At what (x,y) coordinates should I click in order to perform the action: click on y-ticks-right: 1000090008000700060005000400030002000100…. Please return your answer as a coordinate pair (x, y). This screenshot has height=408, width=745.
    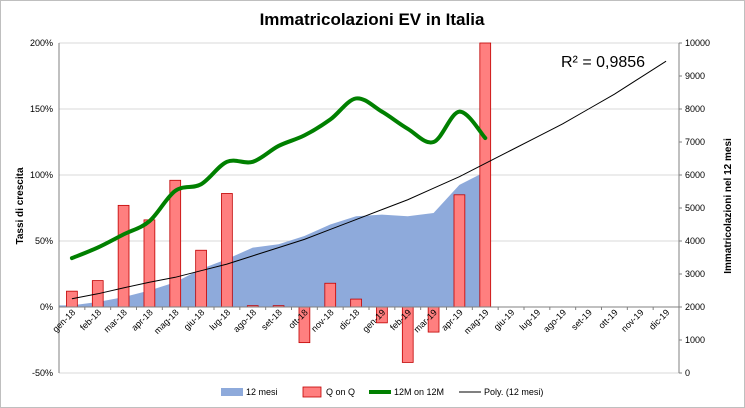
    Looking at the image, I should click on (694, 208).